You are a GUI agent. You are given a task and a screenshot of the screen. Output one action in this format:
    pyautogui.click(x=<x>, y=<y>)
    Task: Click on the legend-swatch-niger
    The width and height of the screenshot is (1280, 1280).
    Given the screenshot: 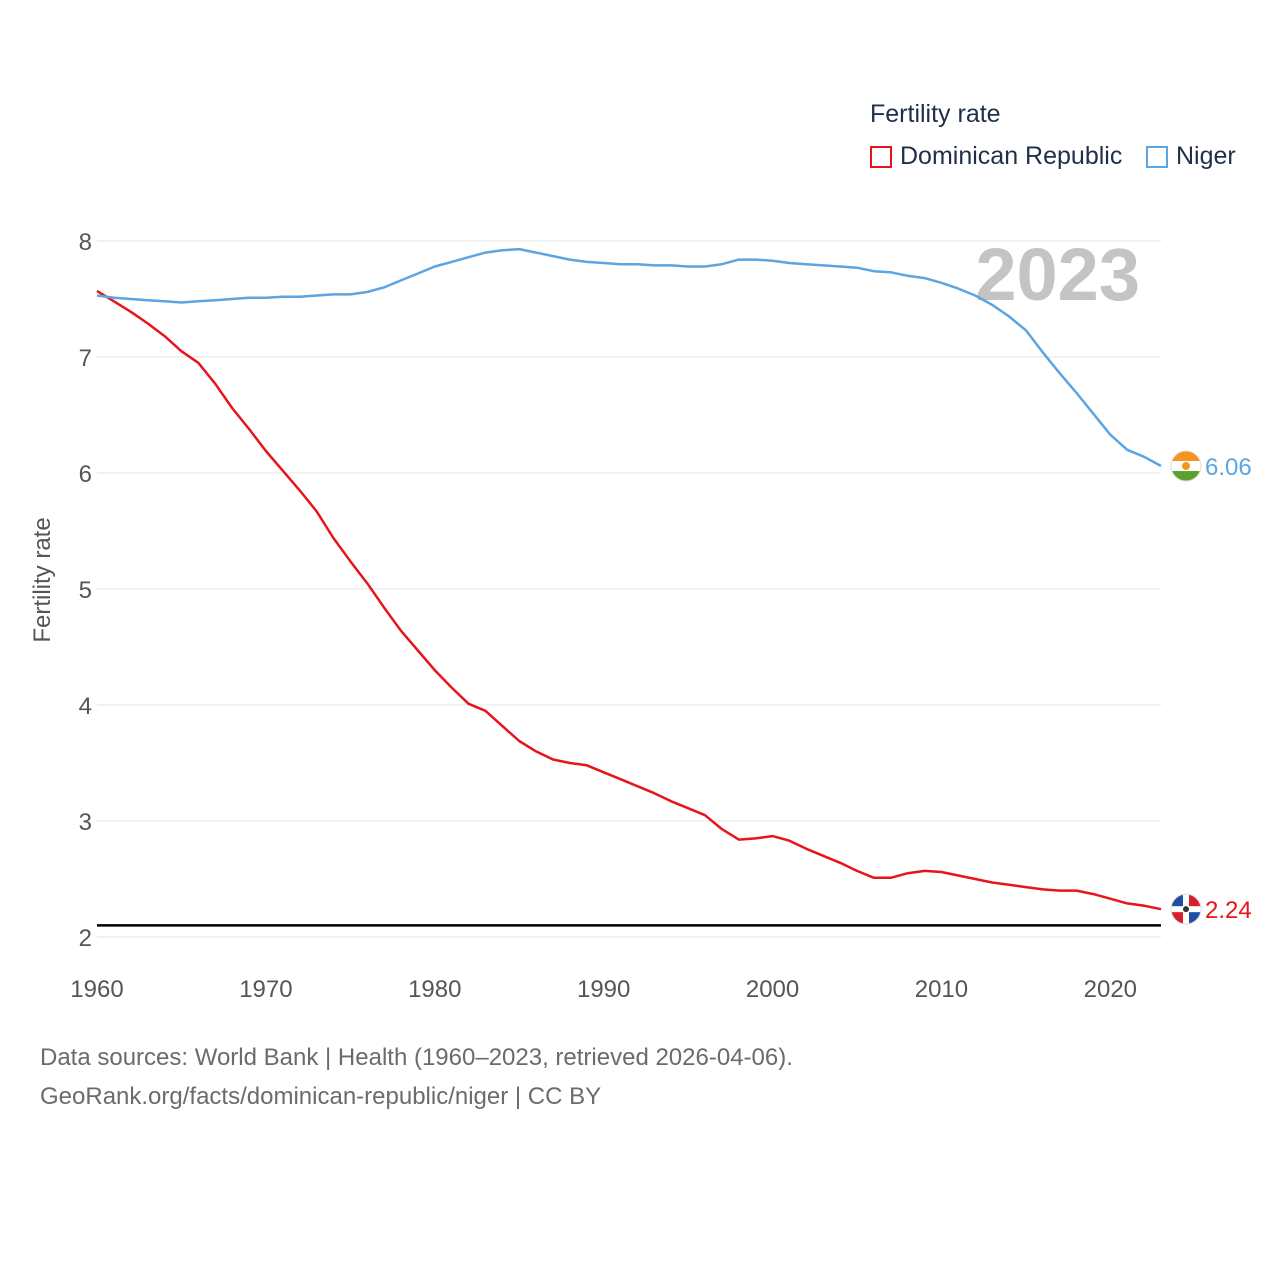 What is the action you would take?
    pyautogui.click(x=1157, y=156)
    